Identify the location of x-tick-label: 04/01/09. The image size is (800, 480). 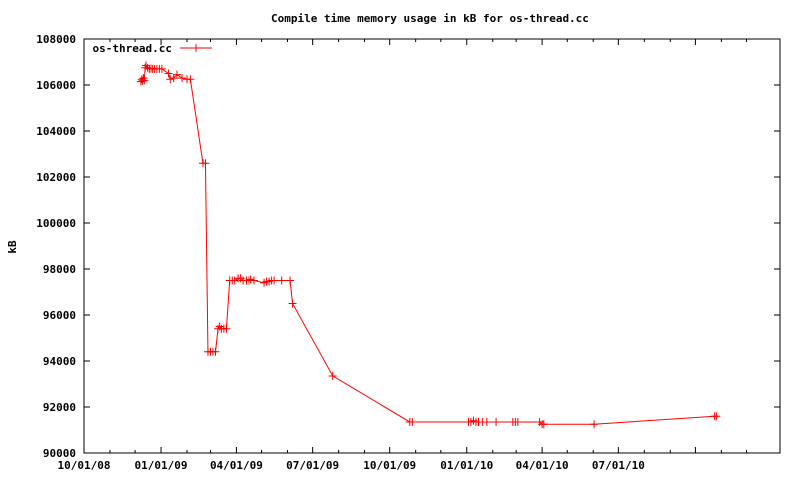
(236, 465).